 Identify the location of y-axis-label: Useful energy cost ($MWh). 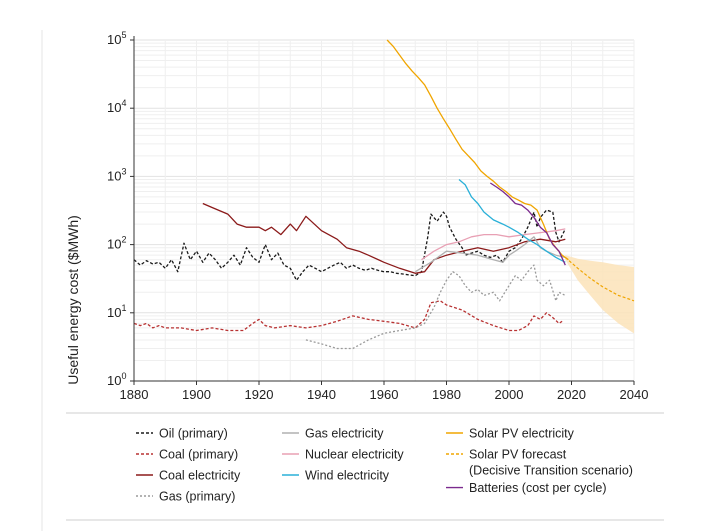
(73, 300).